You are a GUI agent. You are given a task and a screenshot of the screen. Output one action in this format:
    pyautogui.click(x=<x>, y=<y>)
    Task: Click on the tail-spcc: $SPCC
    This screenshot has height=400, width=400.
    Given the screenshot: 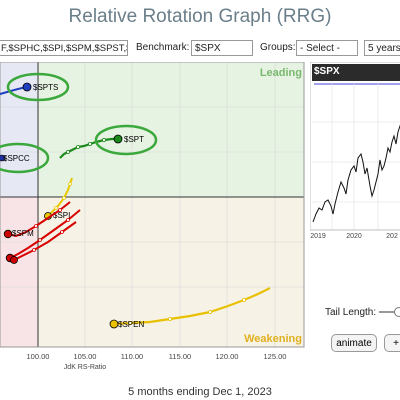 What is the action you would take?
    pyautogui.click(x=25, y=158)
    